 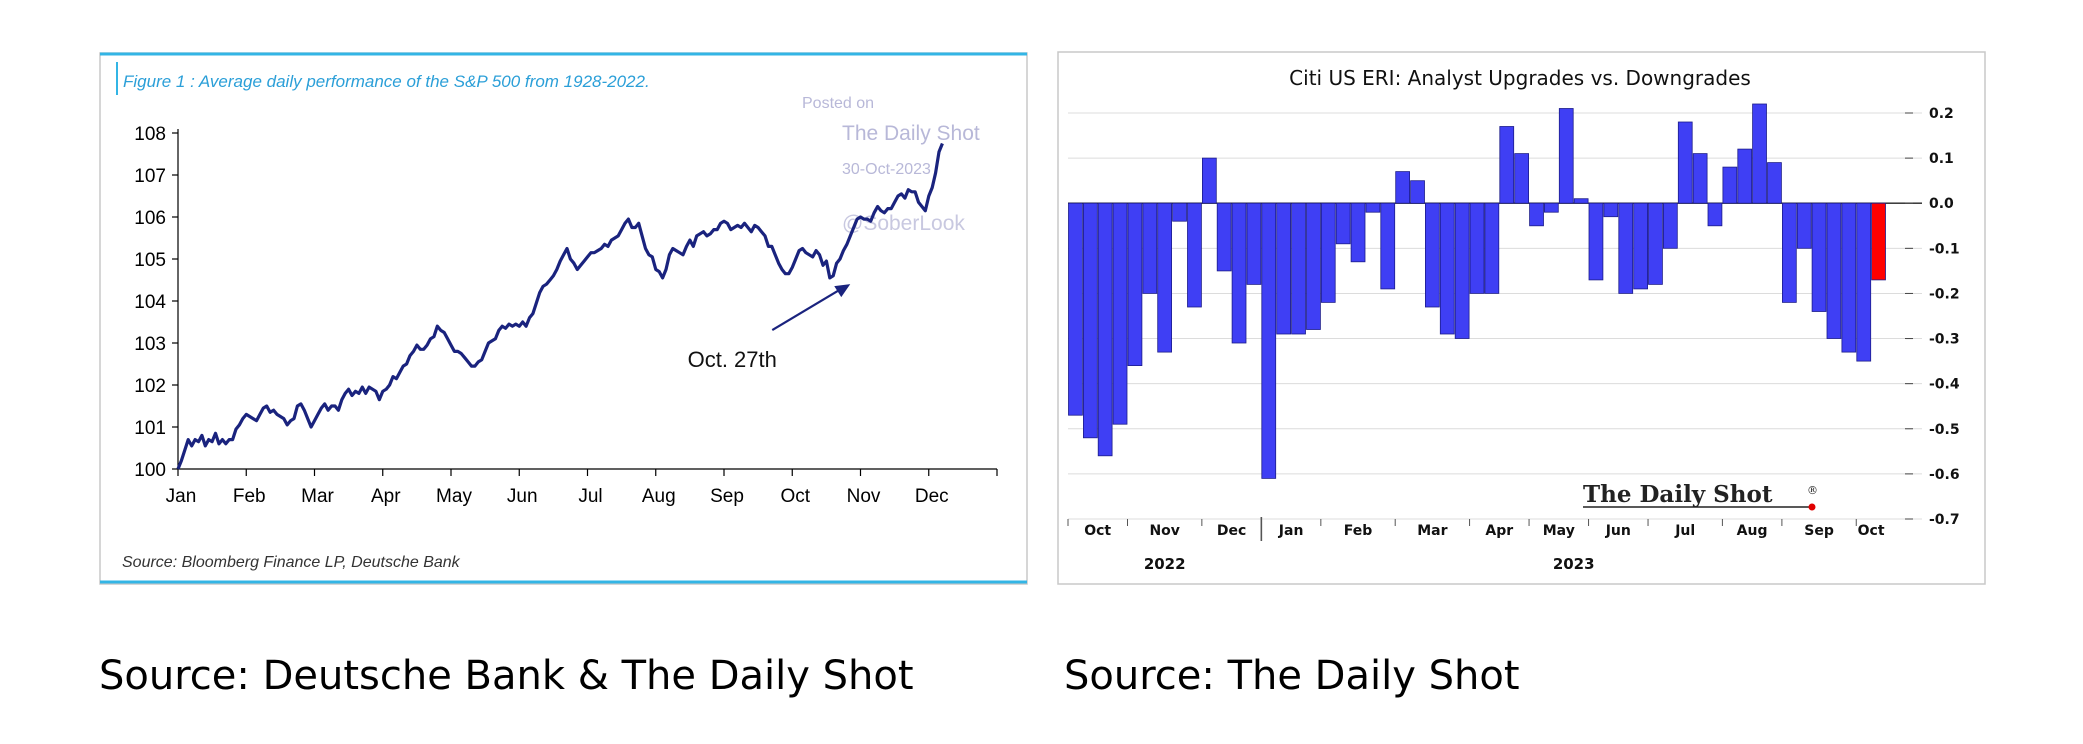 I want to click on left-y-tick-label: 101, so click(x=150, y=428).